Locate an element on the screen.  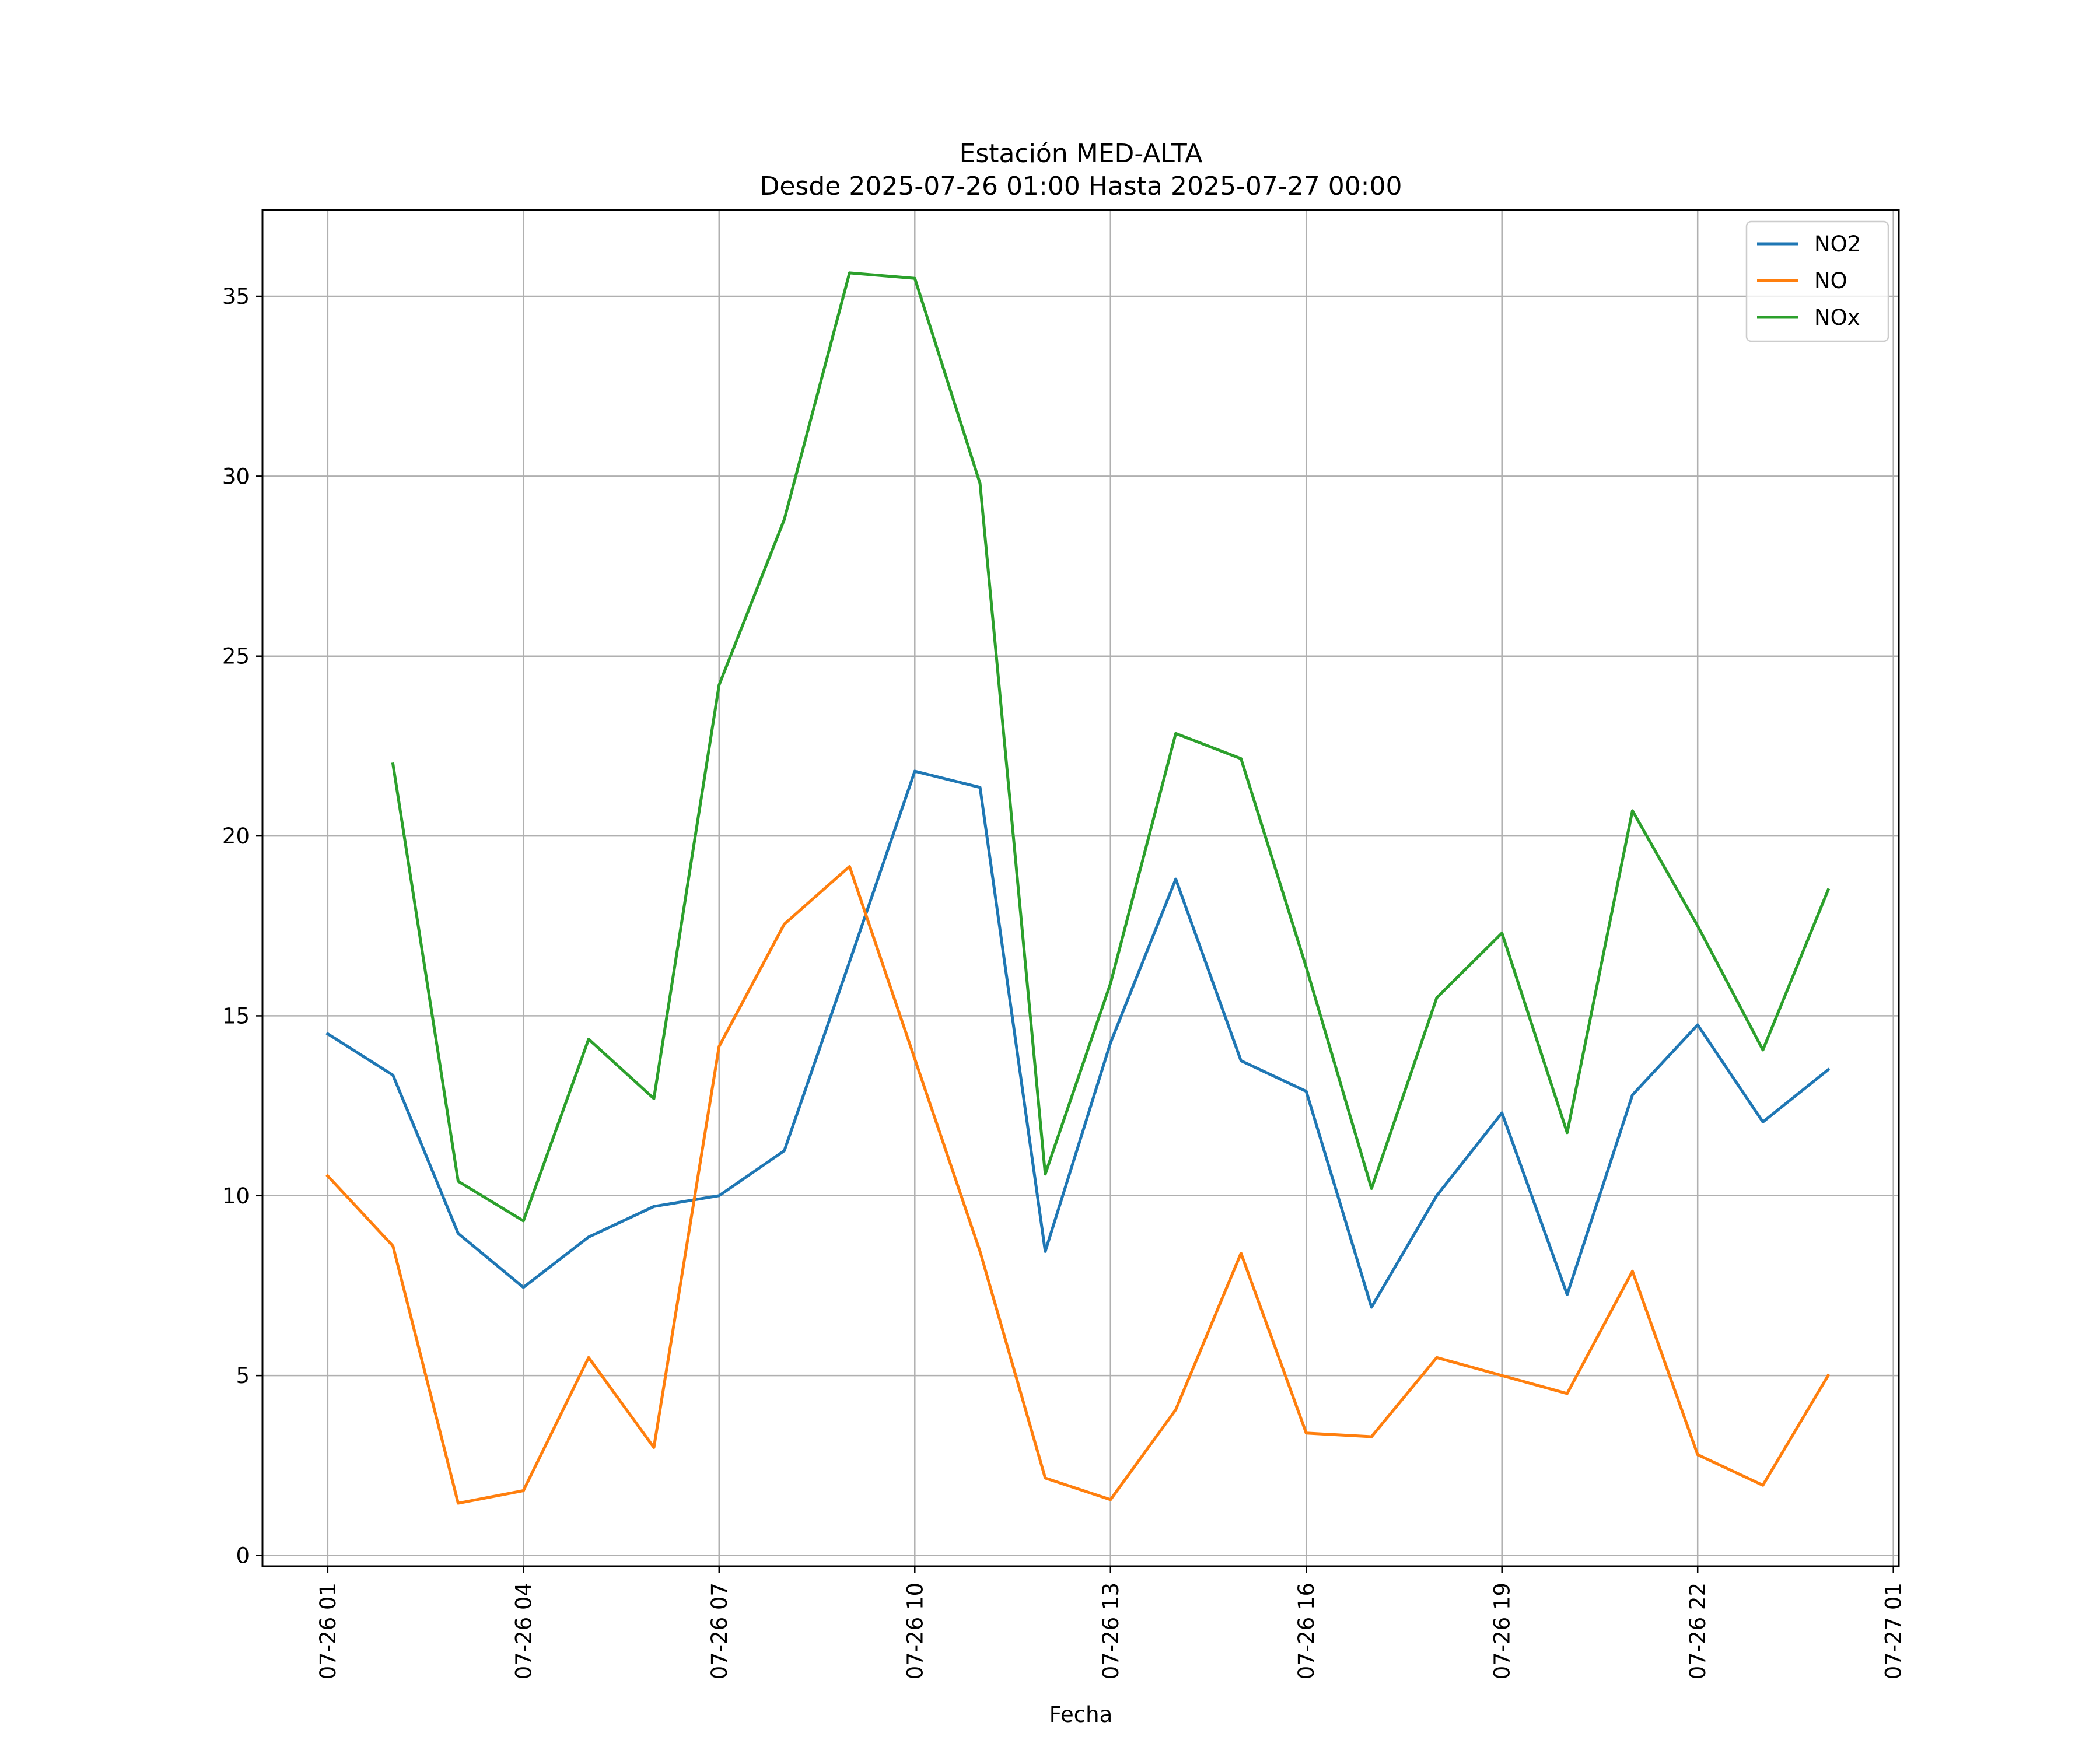
x-tick-label: 07-26 13 is located at coordinates (1111, 1631).